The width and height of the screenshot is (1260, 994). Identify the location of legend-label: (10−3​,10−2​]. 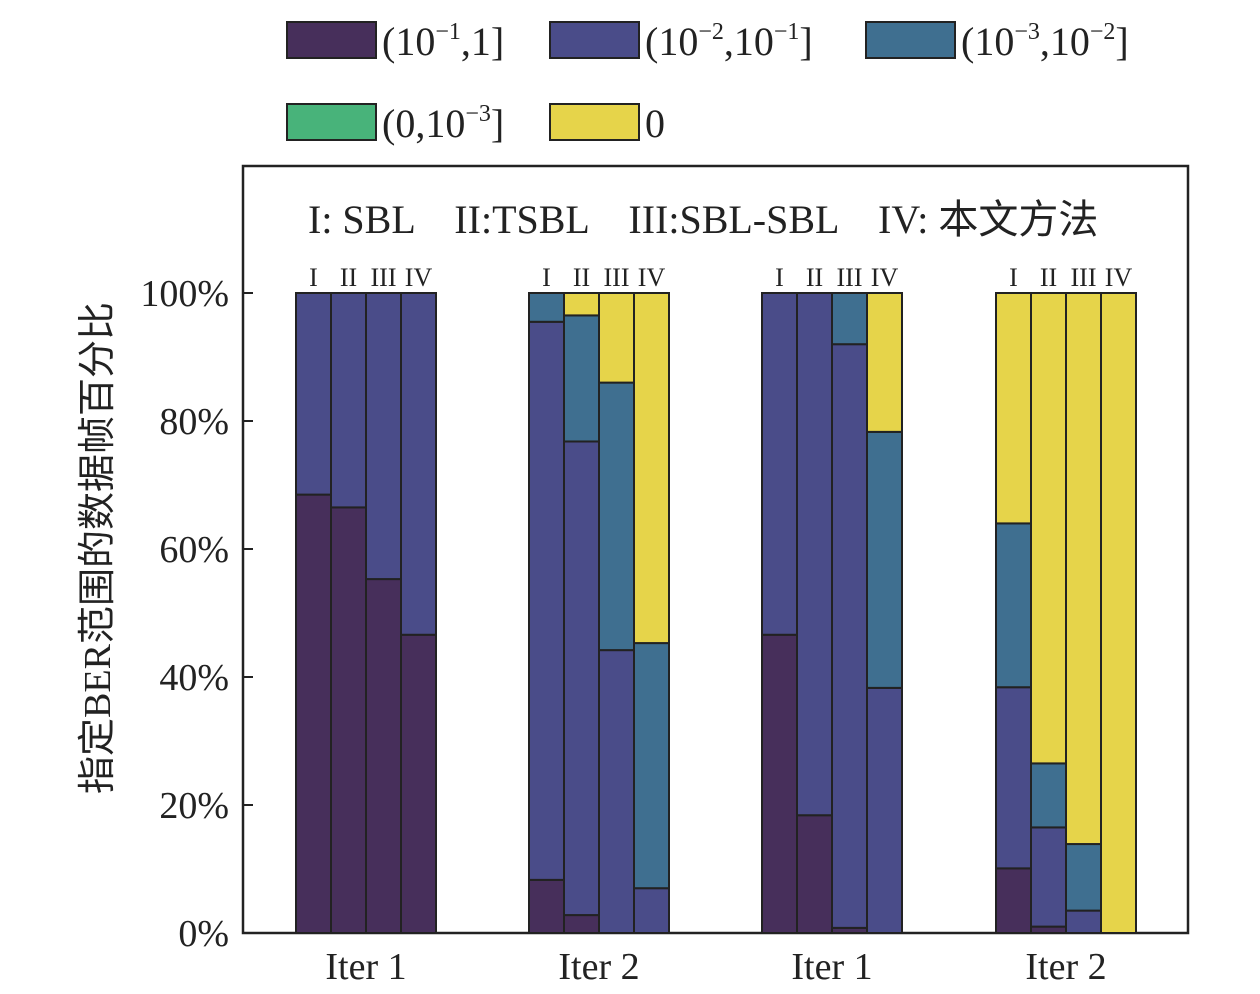
(1045, 41).